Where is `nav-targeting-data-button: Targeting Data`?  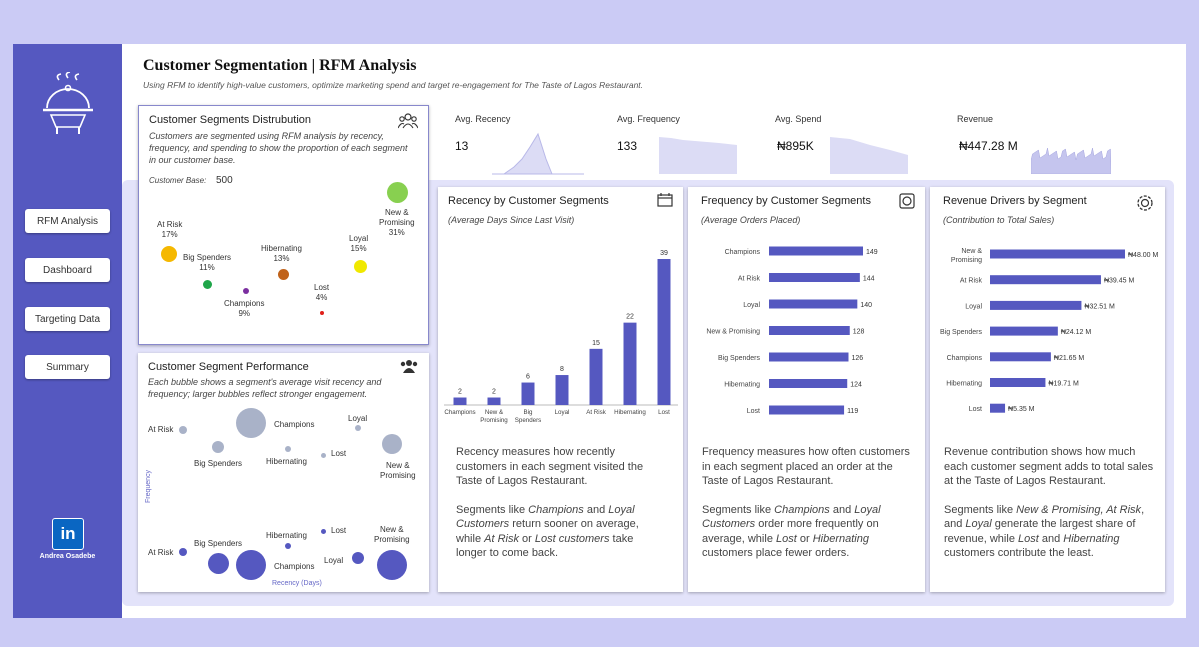 nav-targeting-data-button: Targeting Data is located at coordinates (67, 319).